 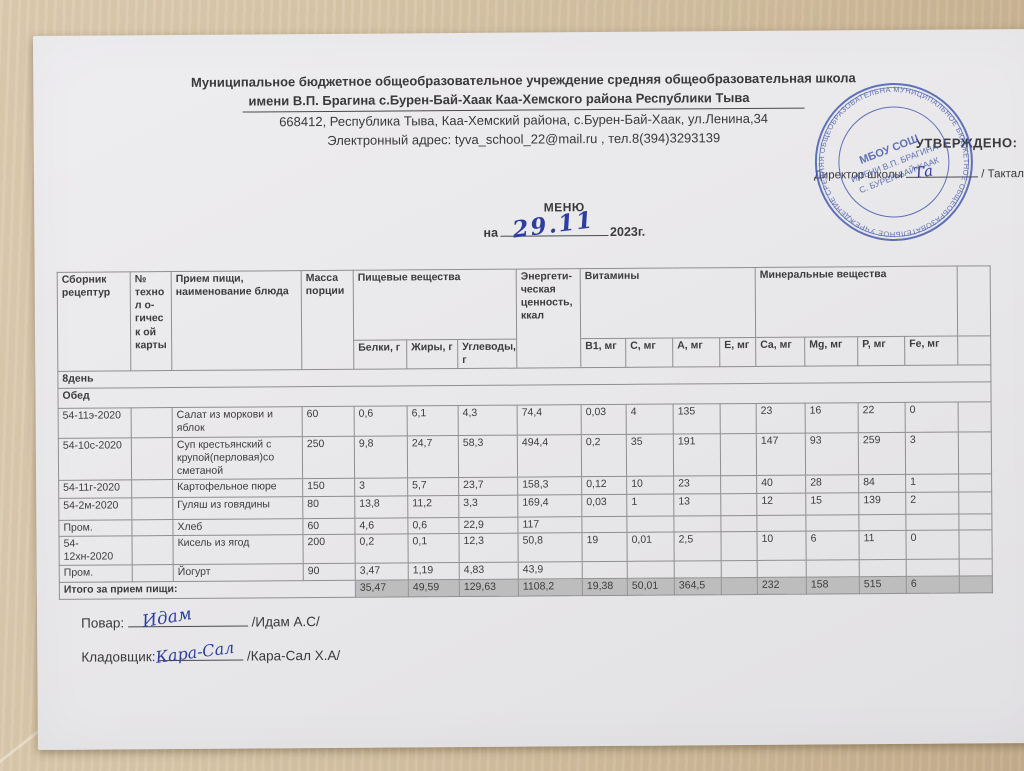 What do you see at coordinates (1002, 174) in the screenshot?
I see `director-name: / Тактал А.С /` at bounding box center [1002, 174].